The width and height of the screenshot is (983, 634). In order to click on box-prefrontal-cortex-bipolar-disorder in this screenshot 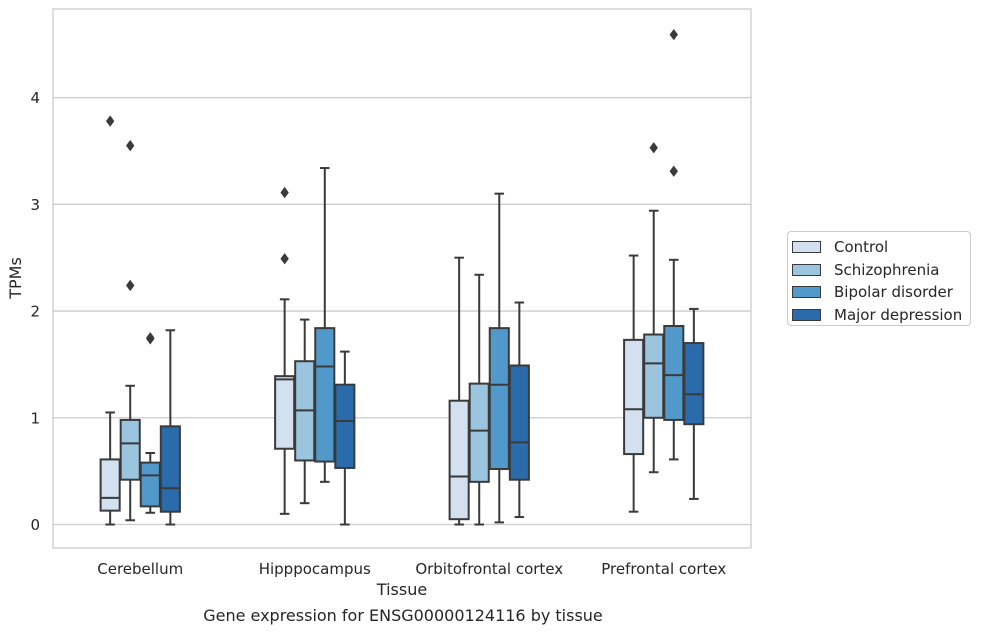, I will do `click(674, 244)`.